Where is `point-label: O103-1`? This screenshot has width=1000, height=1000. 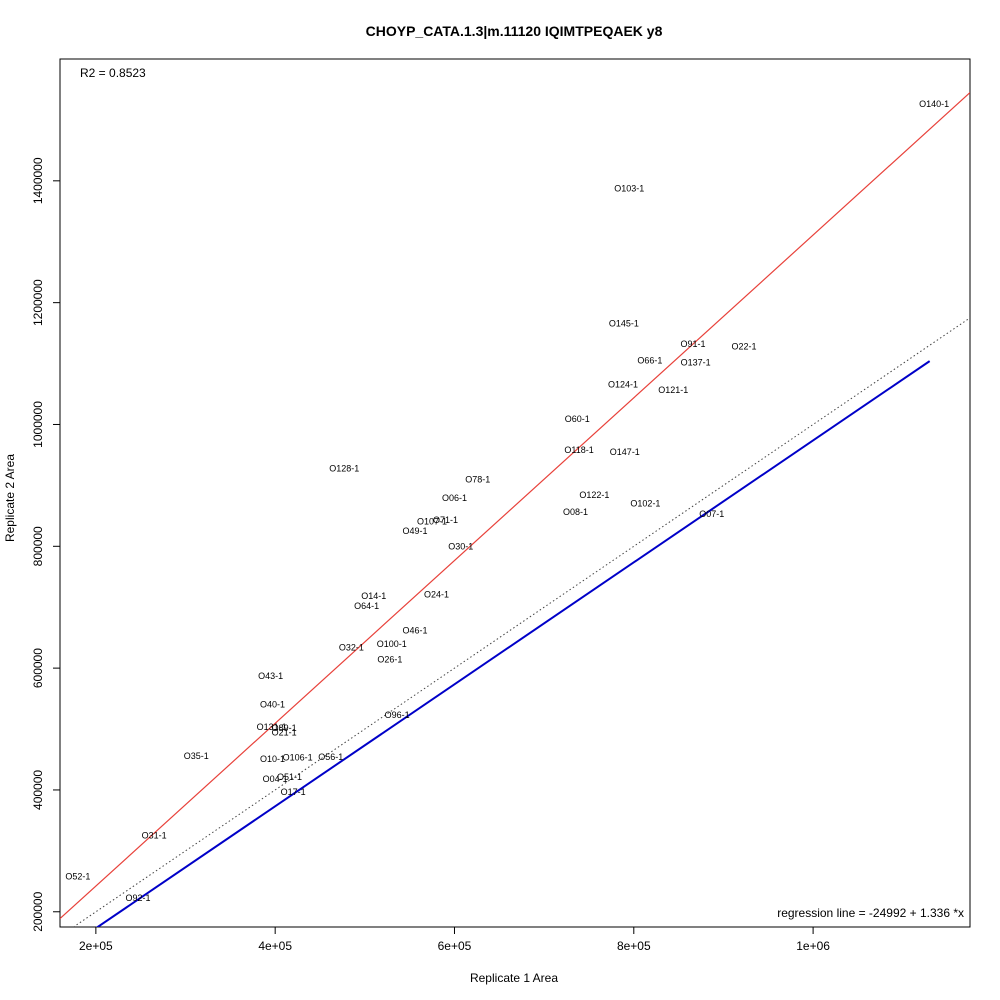 point-label: O103-1 is located at coordinates (629, 189).